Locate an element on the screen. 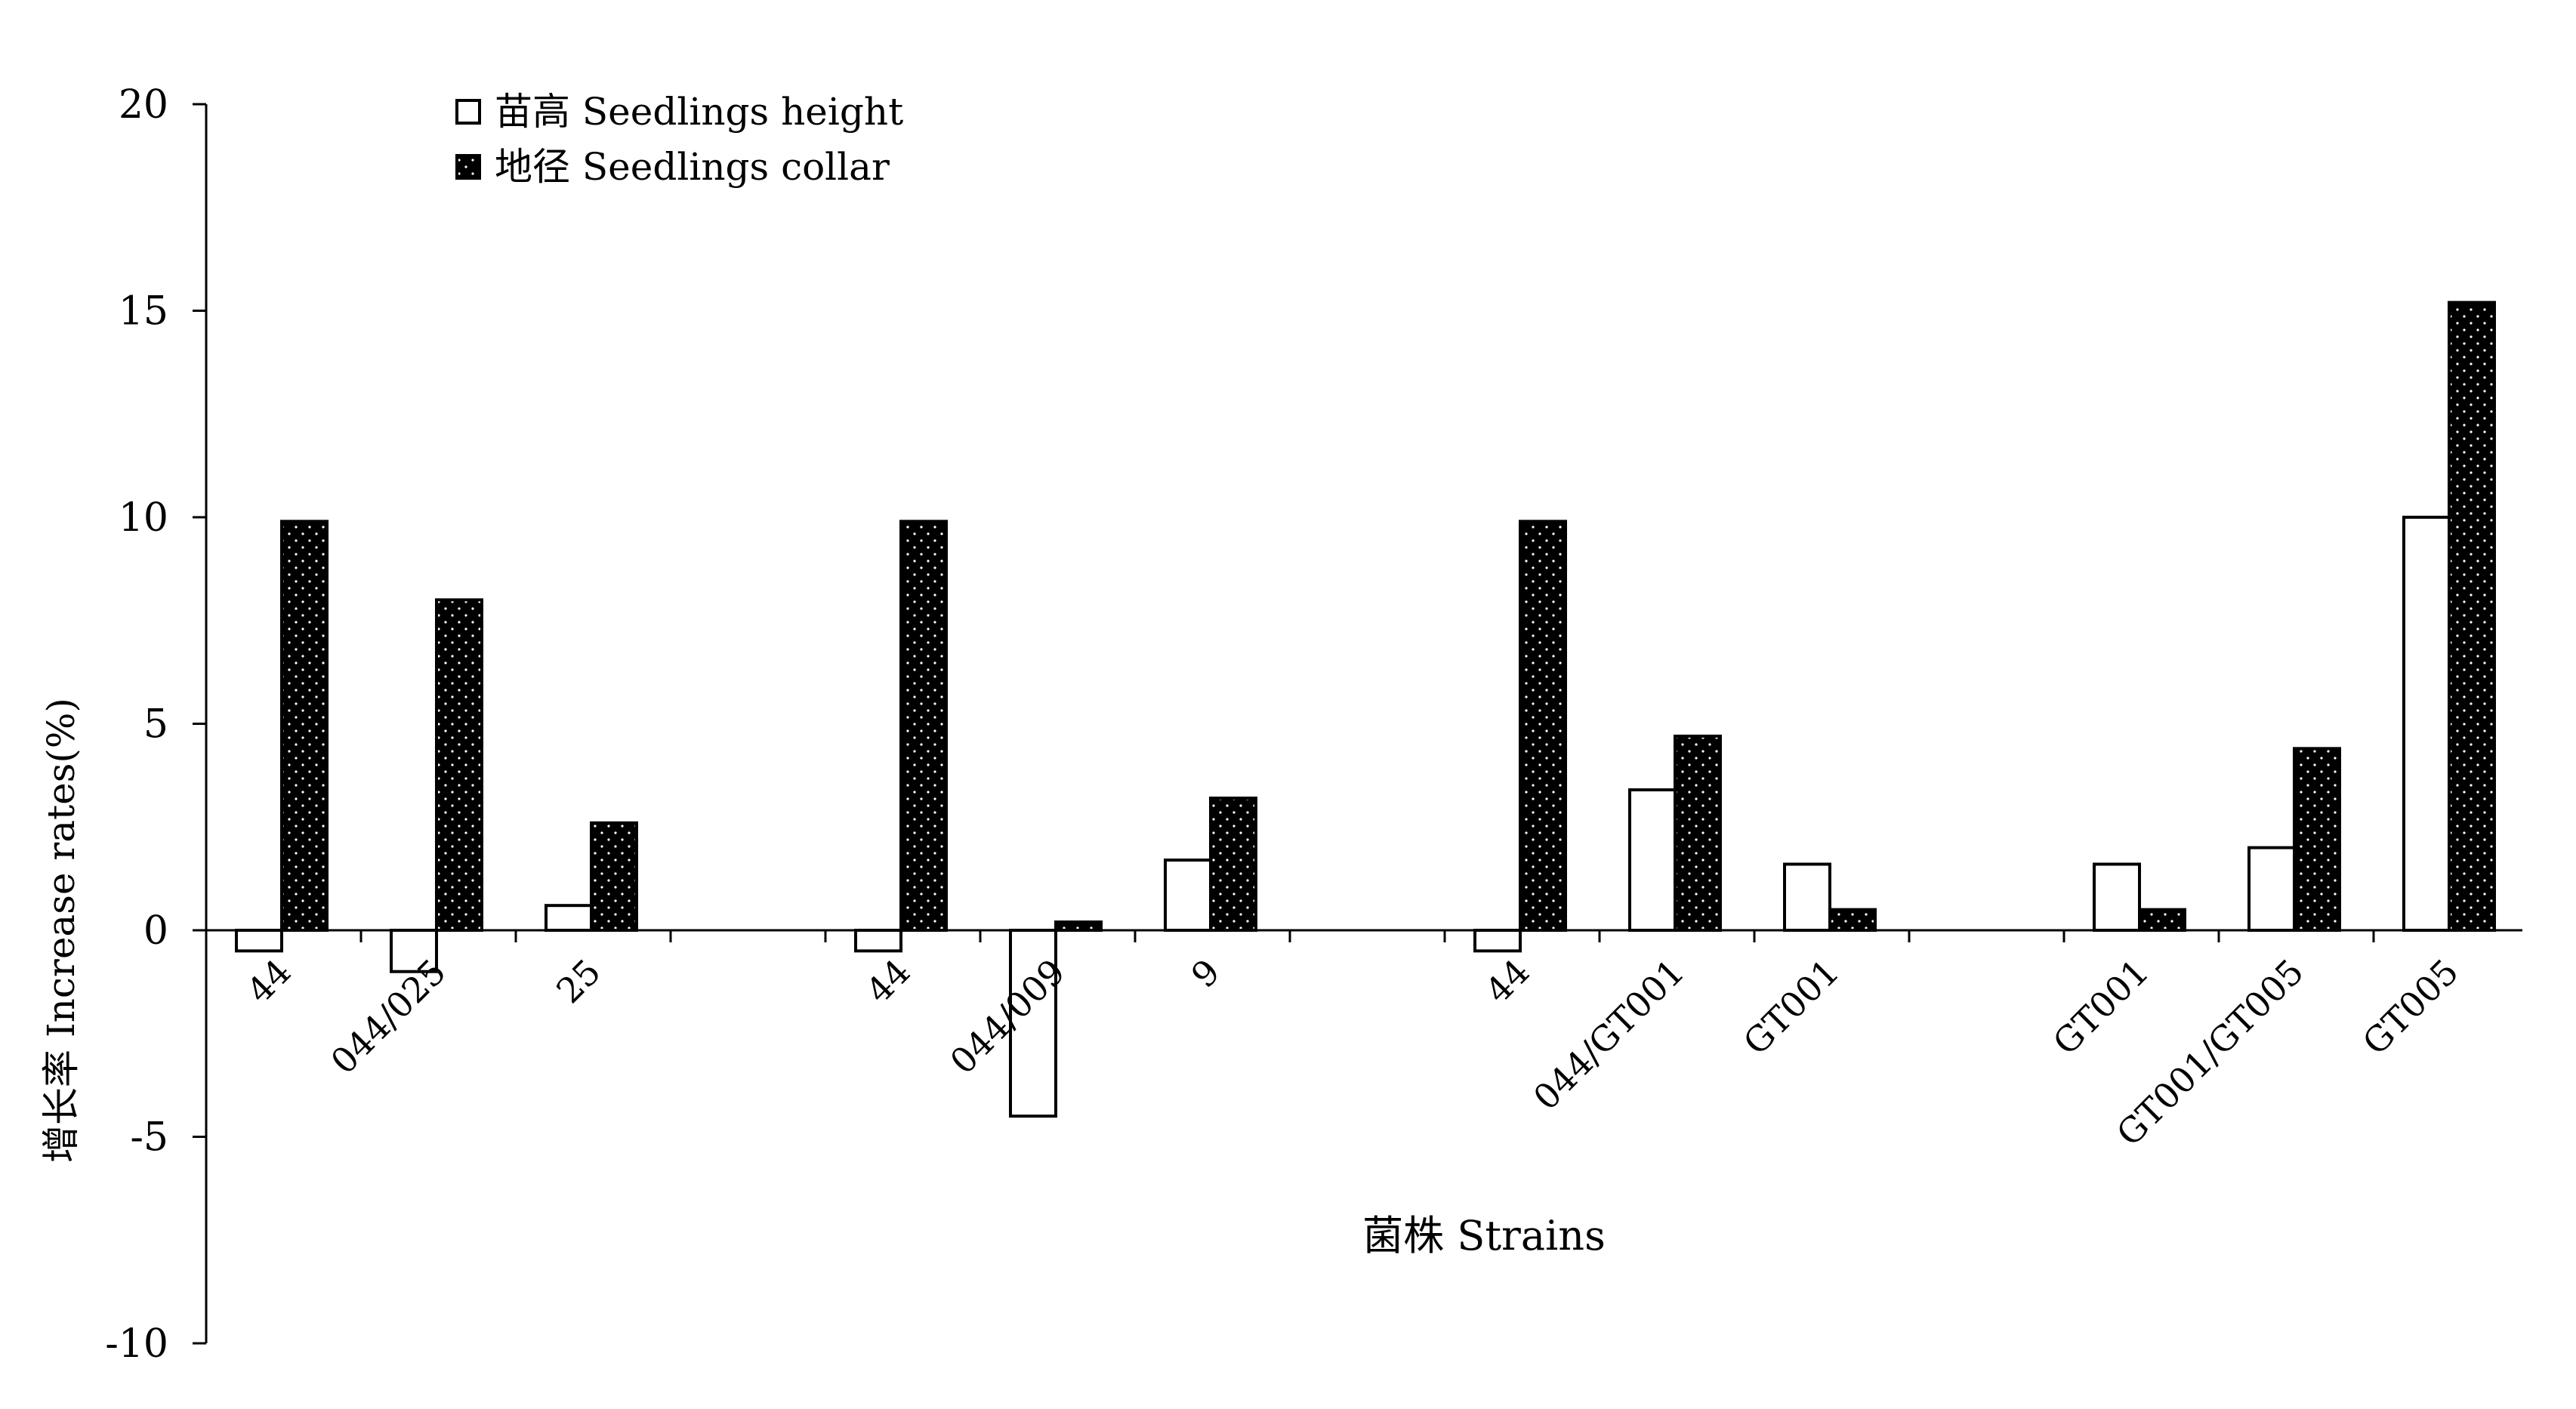  x-axis-title: 菌株 Strains is located at coordinates (1484, 1235).